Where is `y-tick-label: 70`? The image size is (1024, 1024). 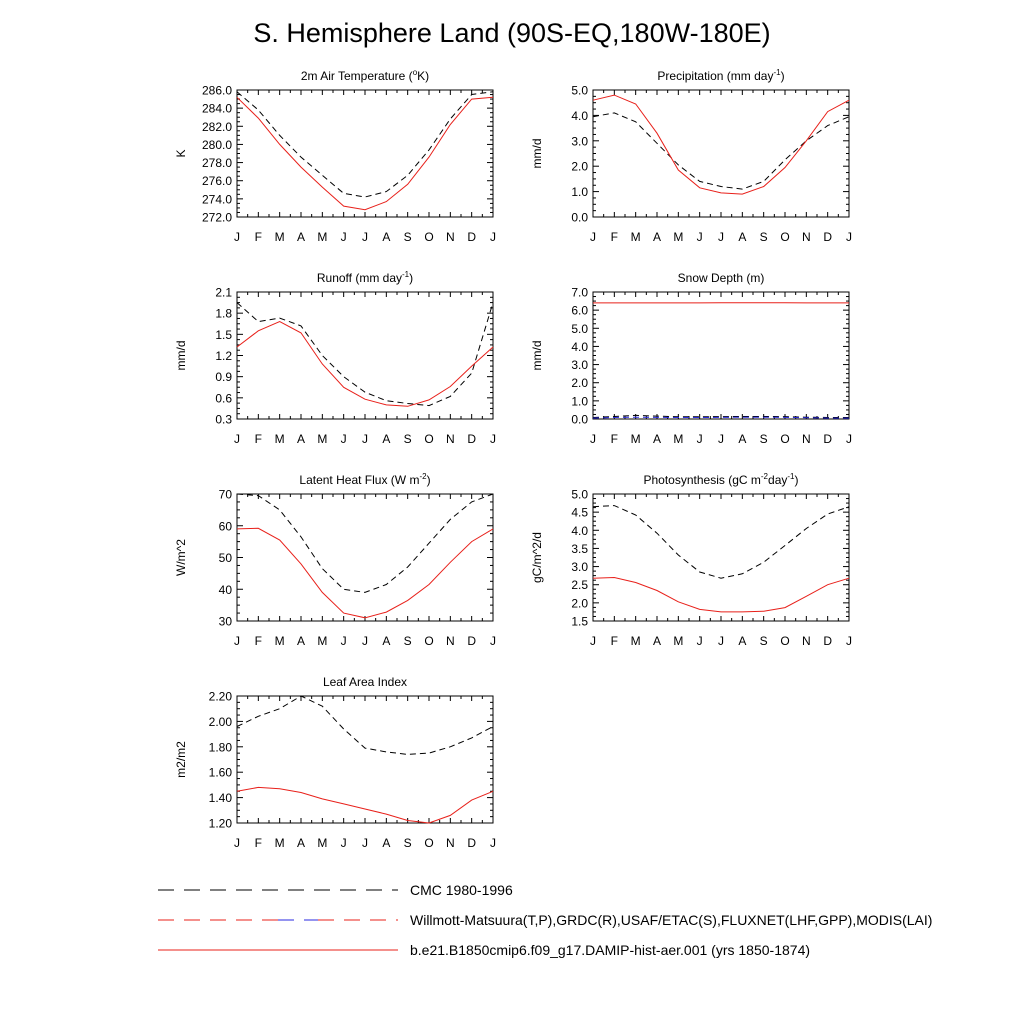
y-tick-label: 70 is located at coordinates (226, 495).